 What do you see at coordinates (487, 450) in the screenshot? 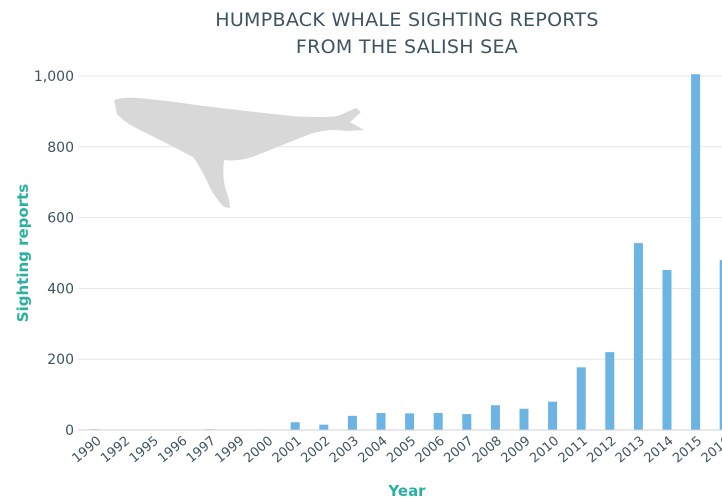
I see `x-tick-label: 2008` at bounding box center [487, 450].